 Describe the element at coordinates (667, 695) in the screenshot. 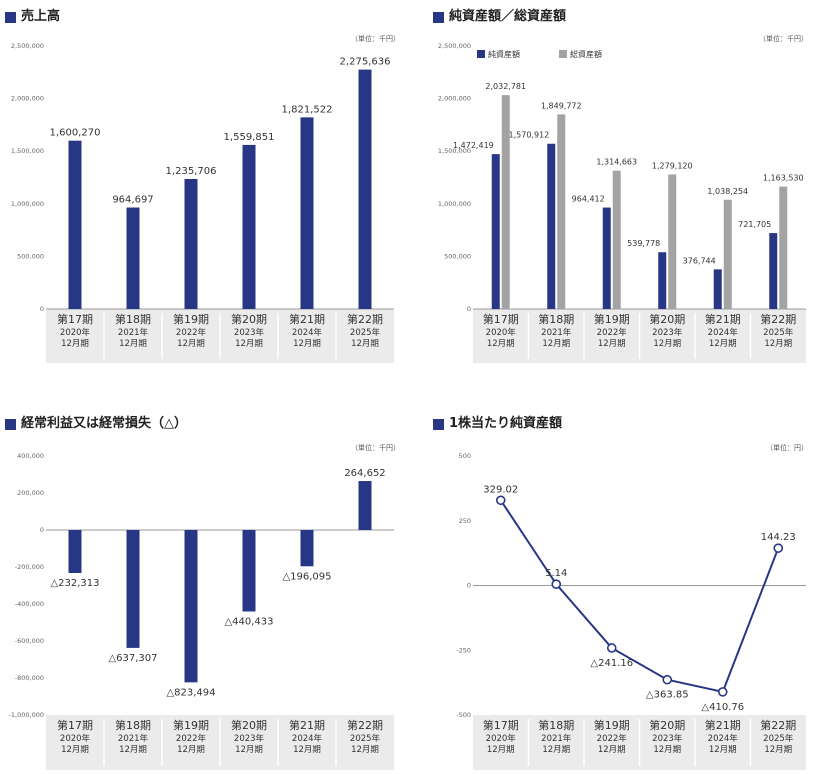

I see `data-label: △363.85` at that location.